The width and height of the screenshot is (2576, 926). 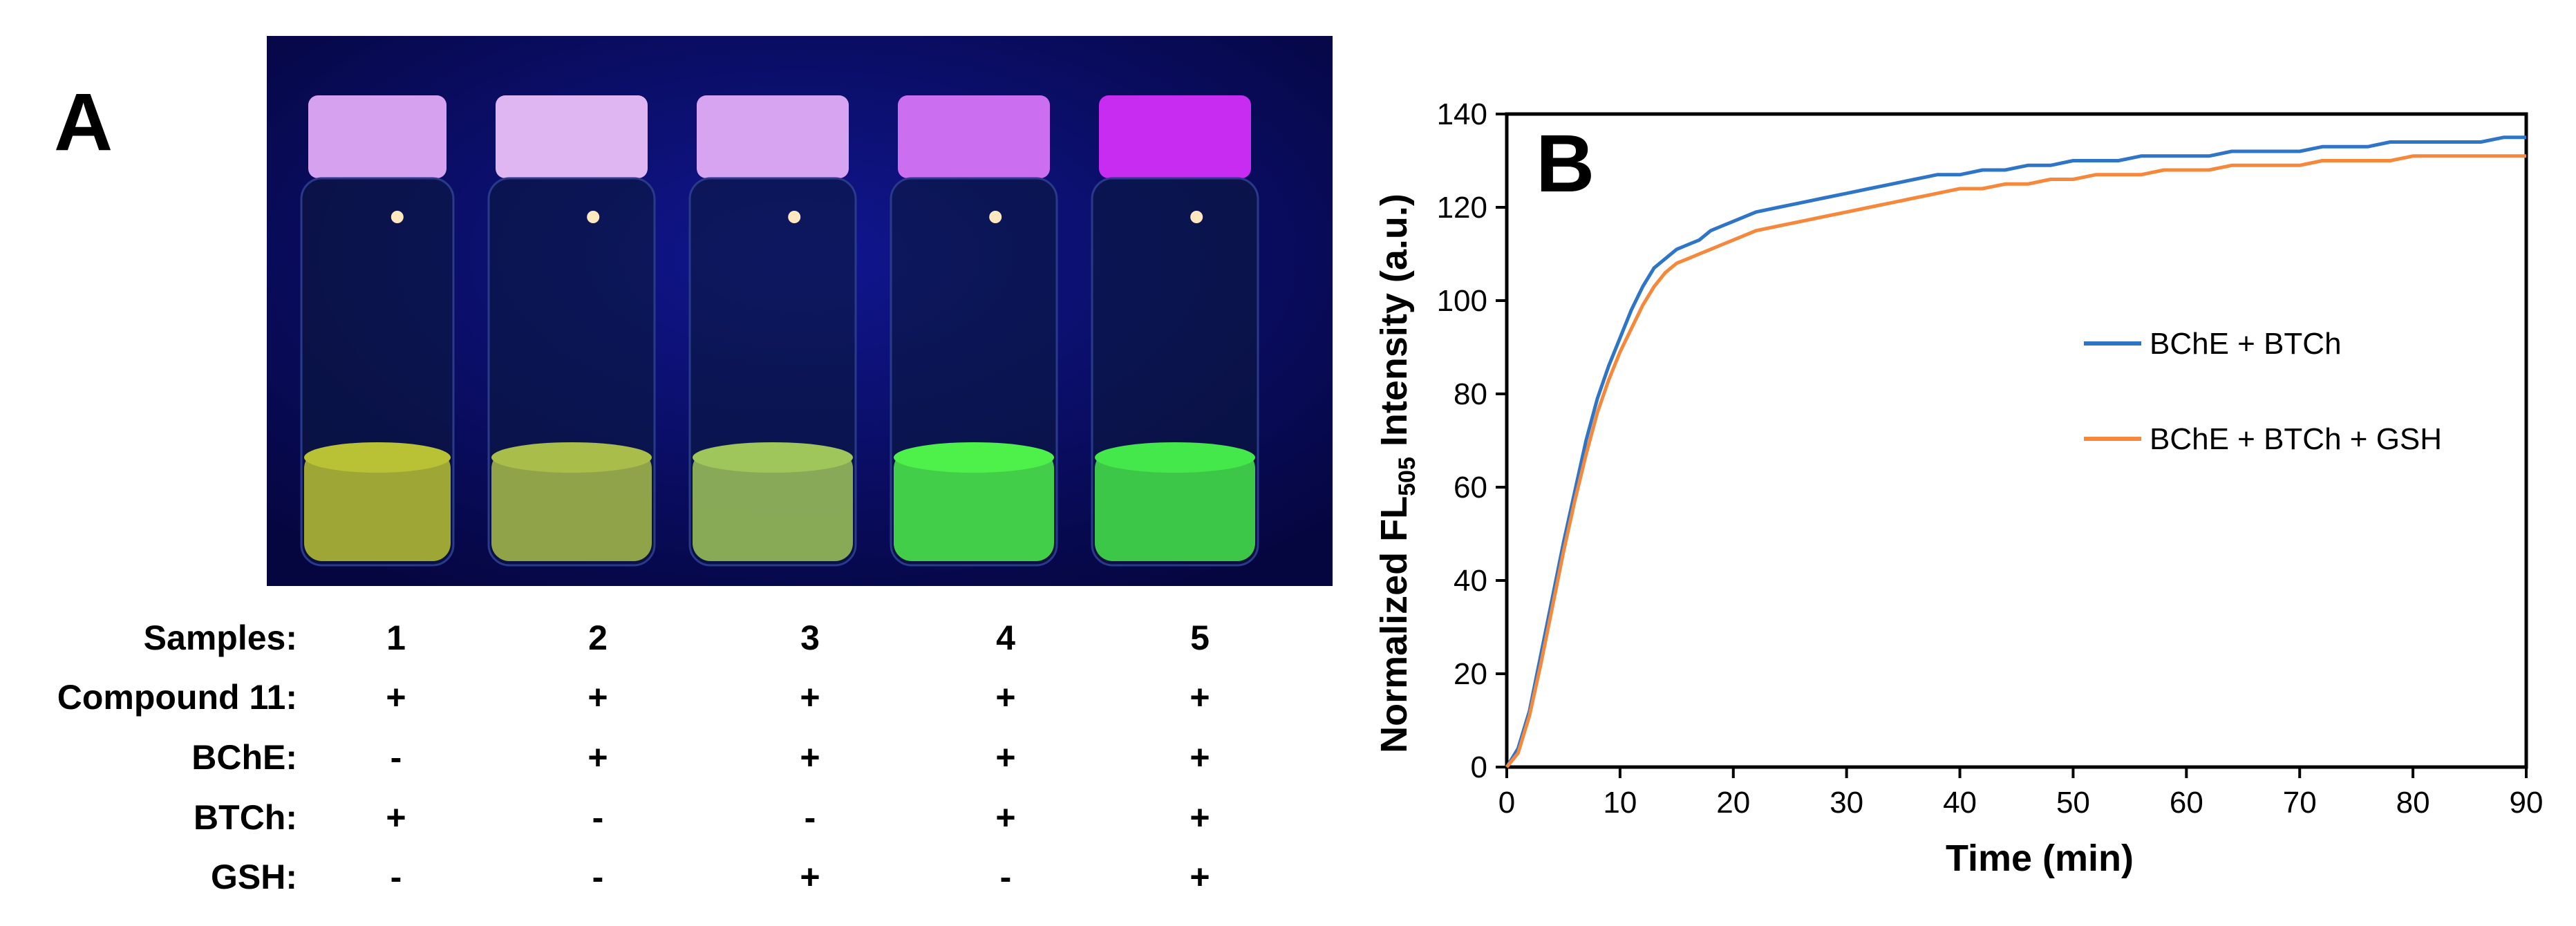 What do you see at coordinates (2186, 803) in the screenshot?
I see `x-tick-label: 60` at bounding box center [2186, 803].